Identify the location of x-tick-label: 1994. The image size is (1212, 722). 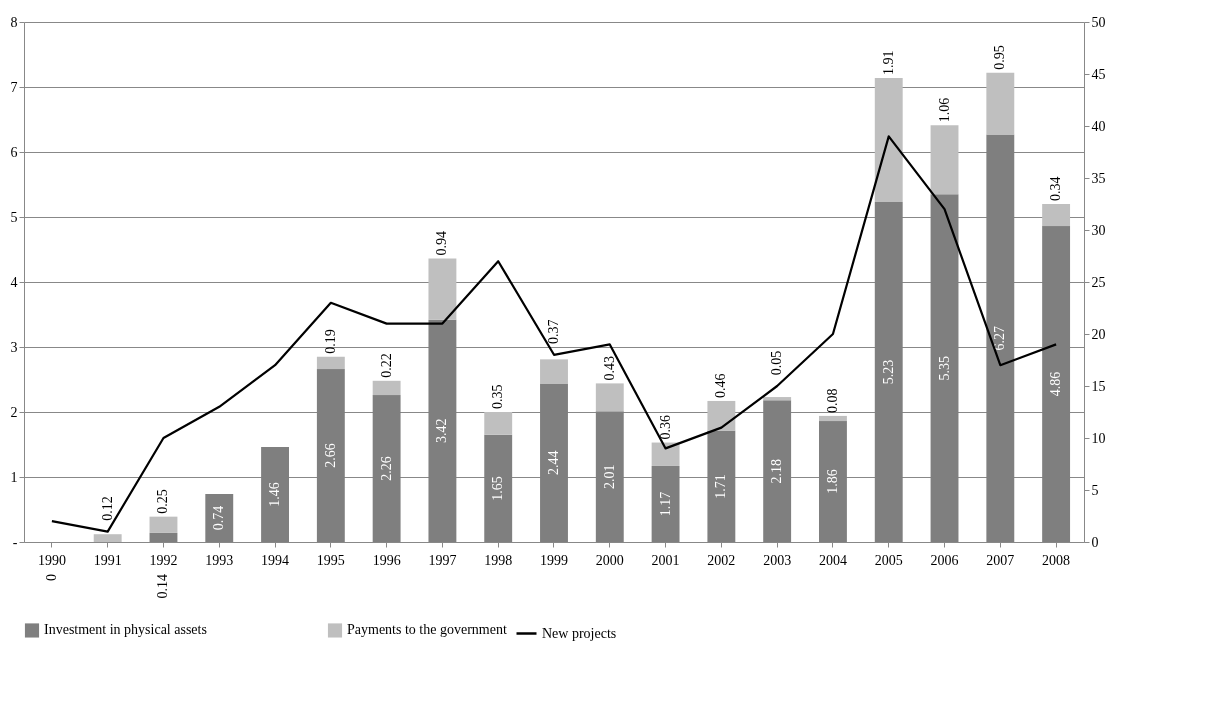
(275, 560).